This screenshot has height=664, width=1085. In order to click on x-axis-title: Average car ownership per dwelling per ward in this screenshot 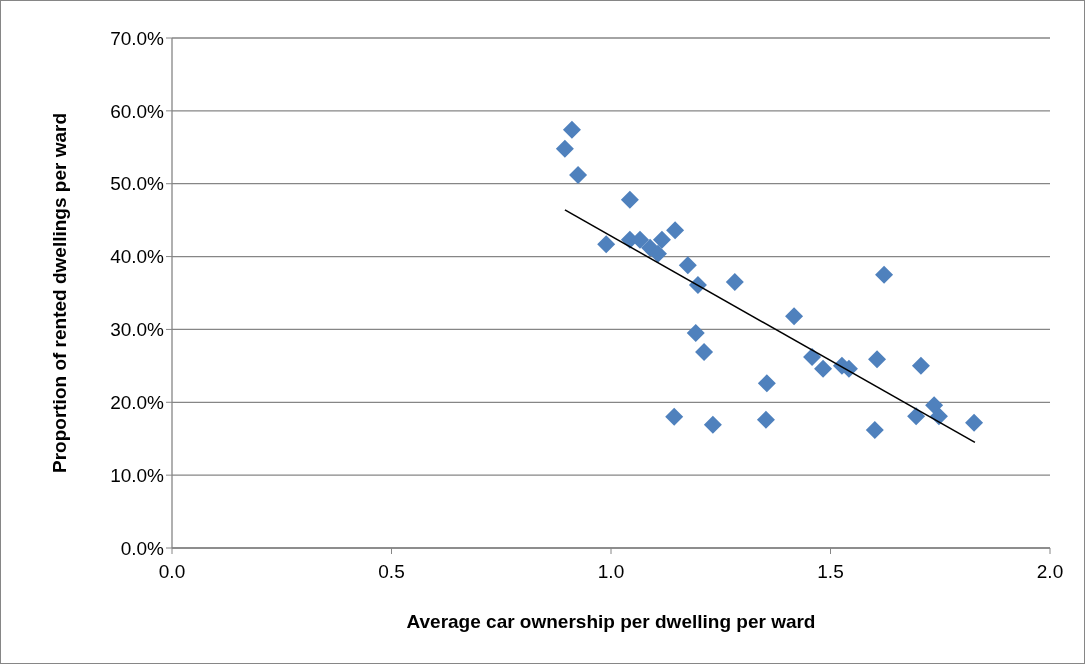, I will do `click(611, 621)`.